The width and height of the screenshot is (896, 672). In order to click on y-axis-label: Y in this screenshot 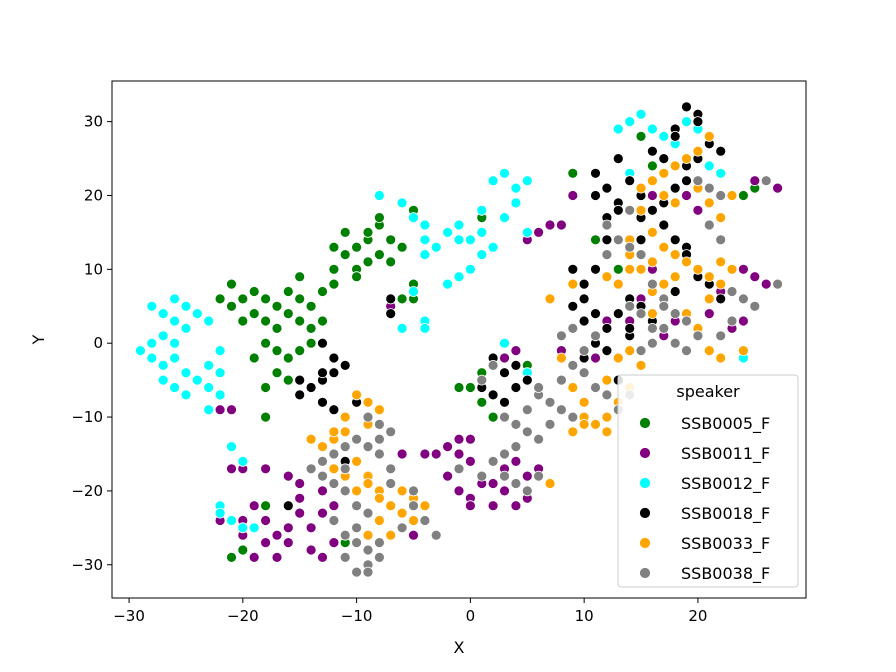, I will do `click(38, 339)`.